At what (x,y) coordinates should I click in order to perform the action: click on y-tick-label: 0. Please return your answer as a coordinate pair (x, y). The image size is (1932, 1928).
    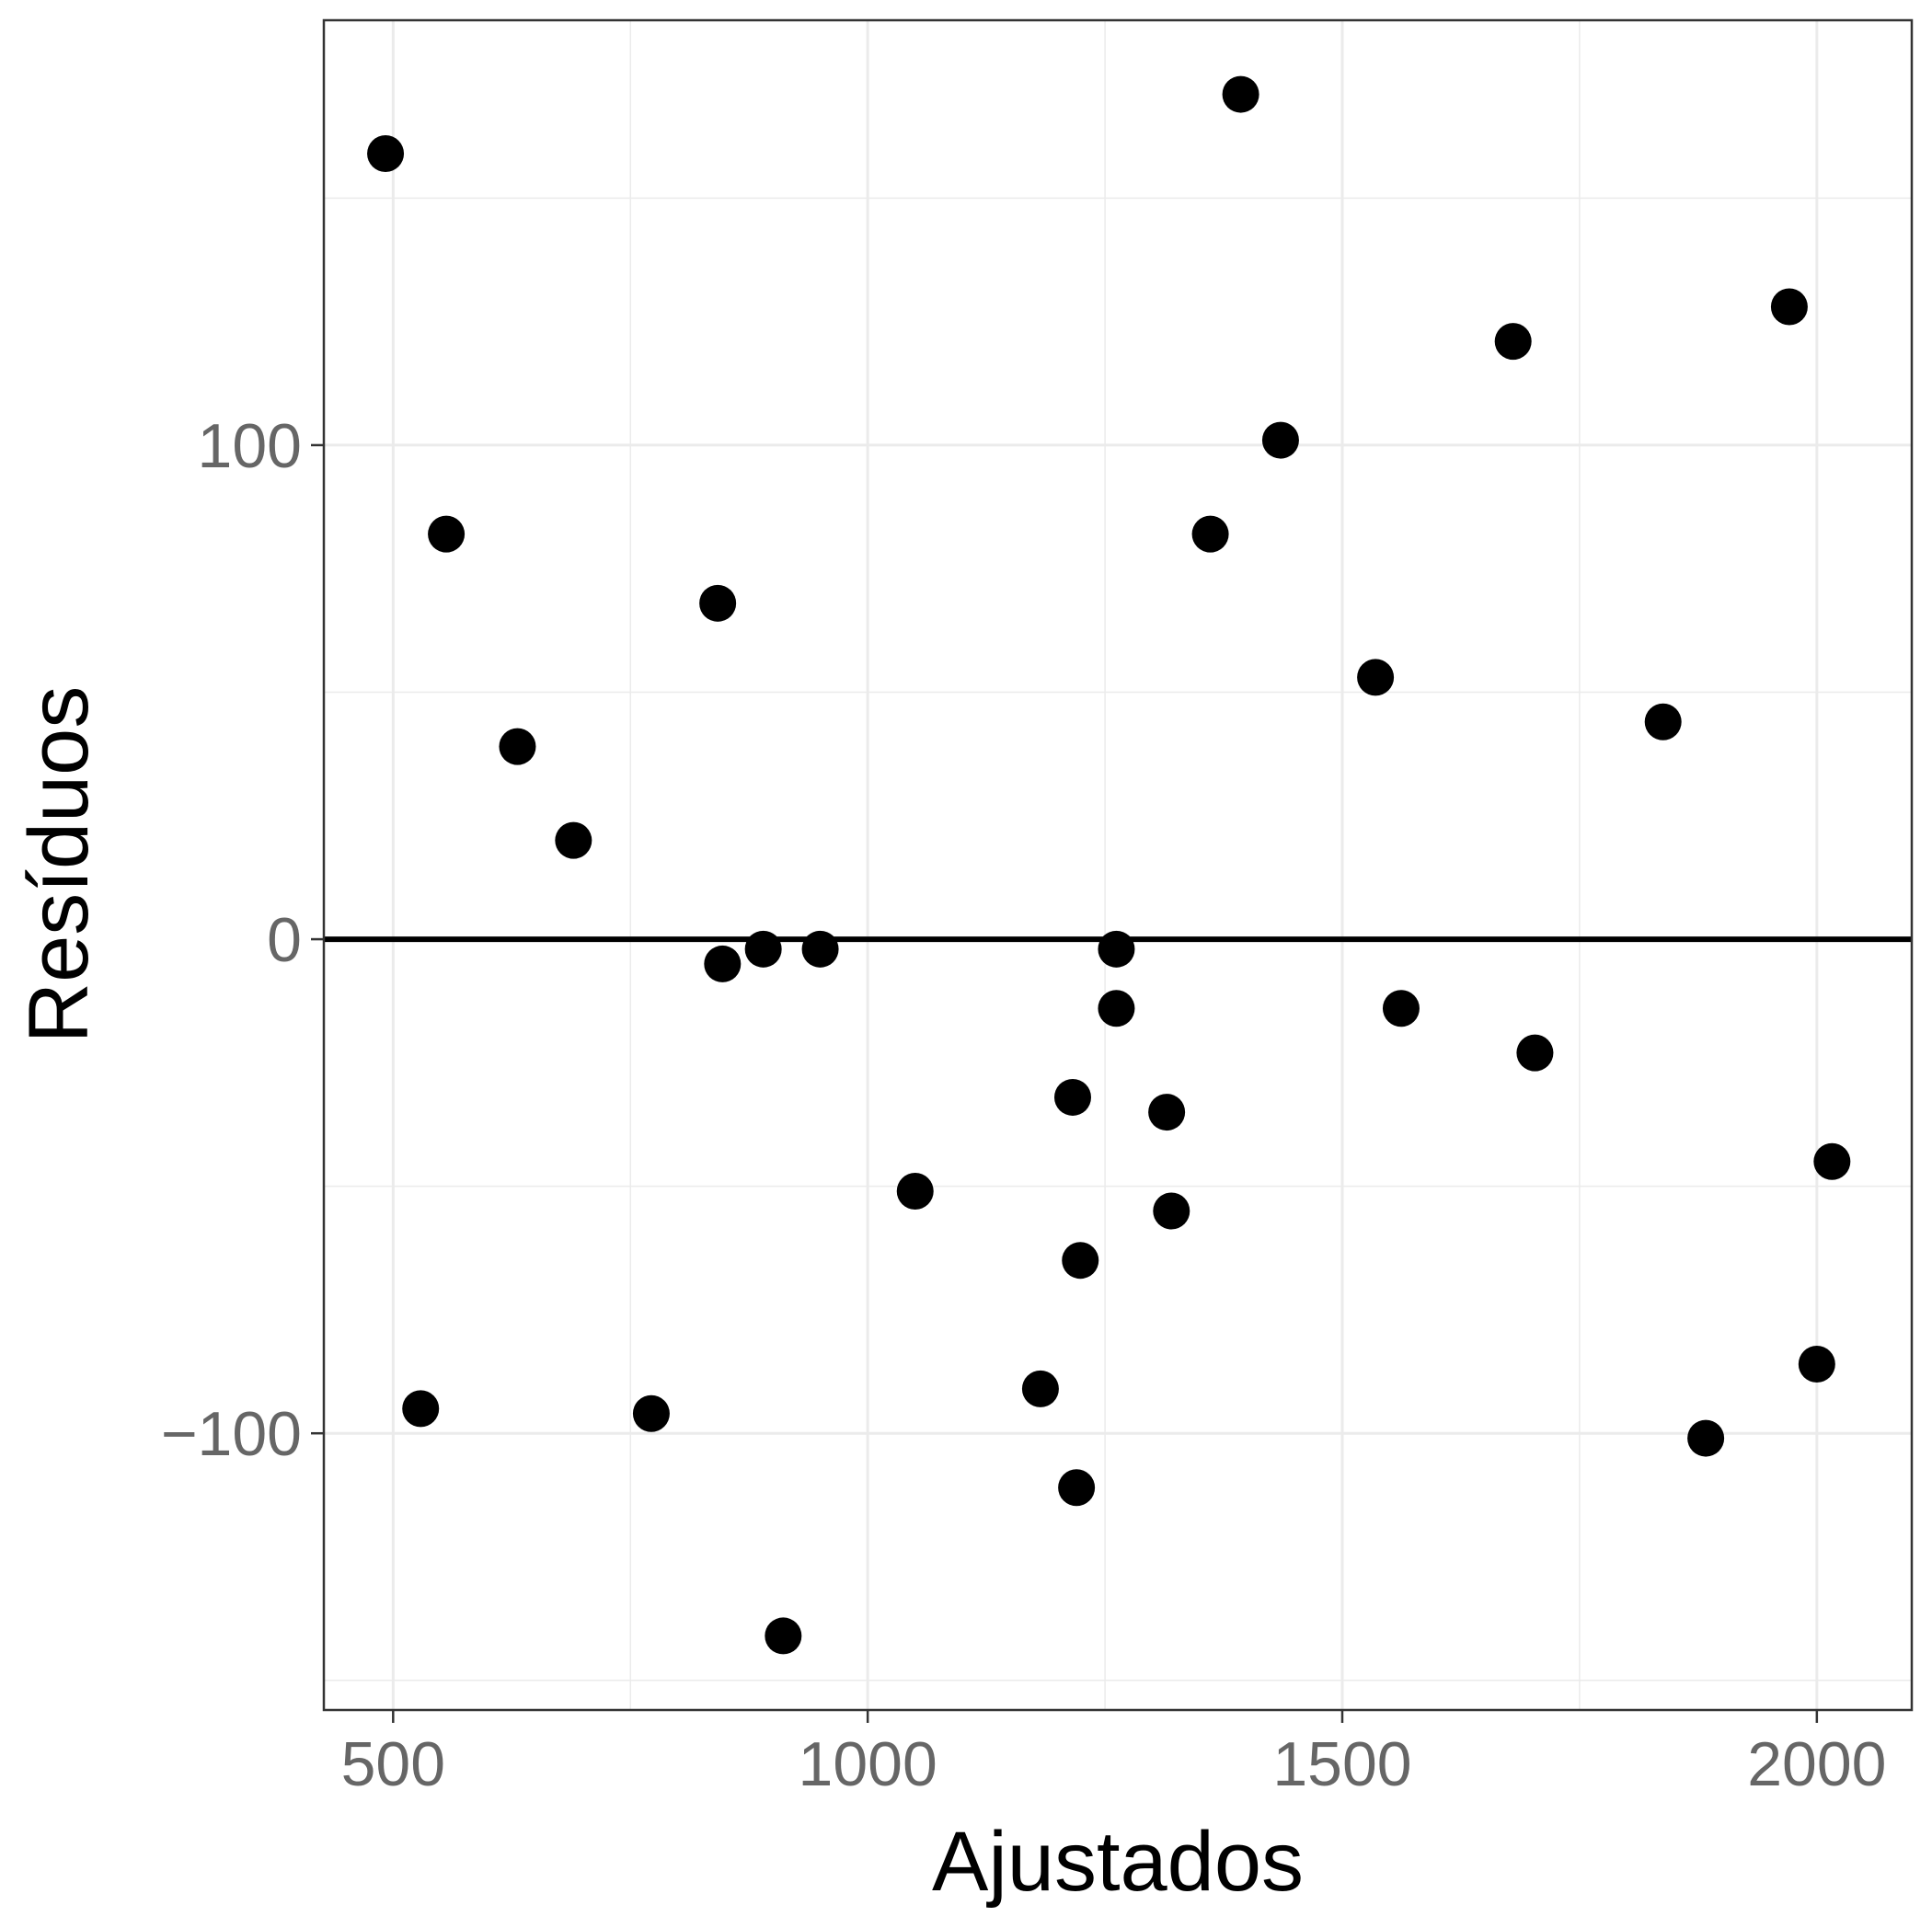
    Looking at the image, I should click on (284, 940).